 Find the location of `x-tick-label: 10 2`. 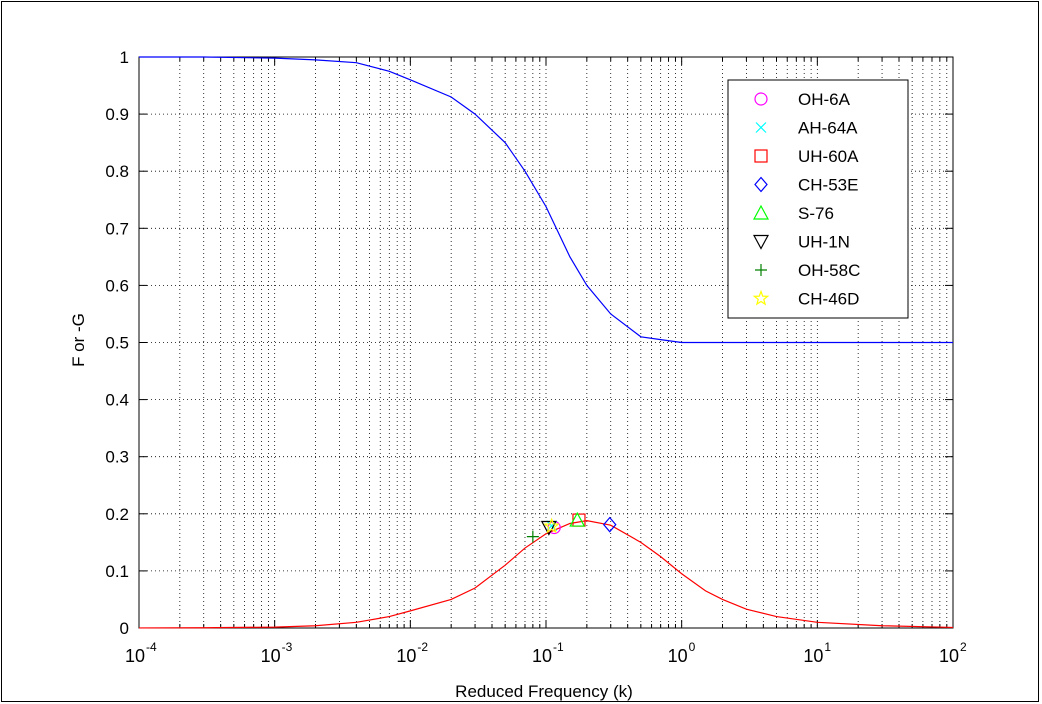

x-tick-label: 10 2 is located at coordinates (953, 653).